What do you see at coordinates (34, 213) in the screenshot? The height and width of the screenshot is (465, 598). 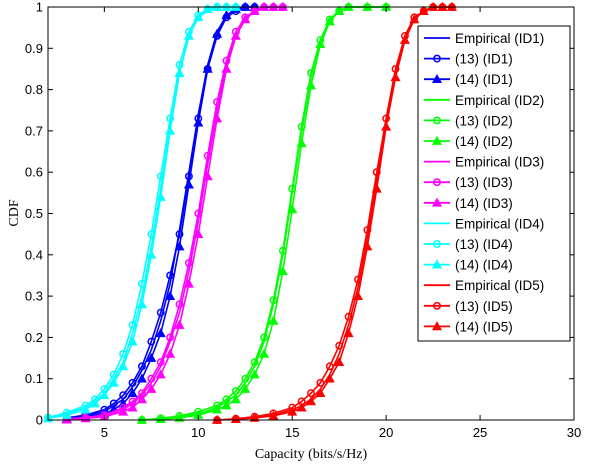 I see `y-tick-label: 0.5` at bounding box center [34, 213].